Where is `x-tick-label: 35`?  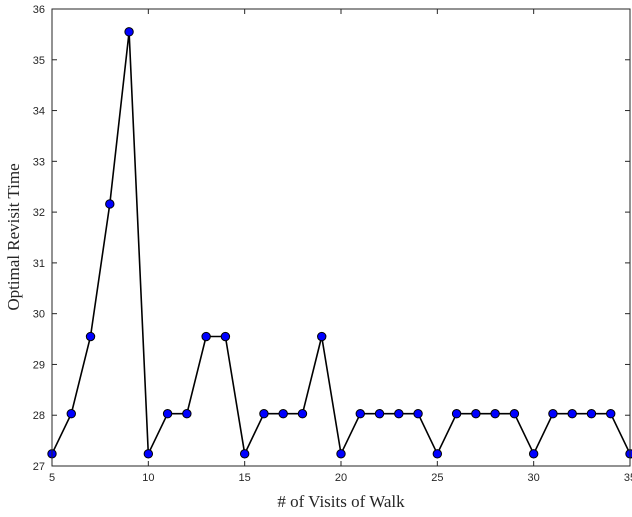 x-tick-label: 35 is located at coordinates (628, 478).